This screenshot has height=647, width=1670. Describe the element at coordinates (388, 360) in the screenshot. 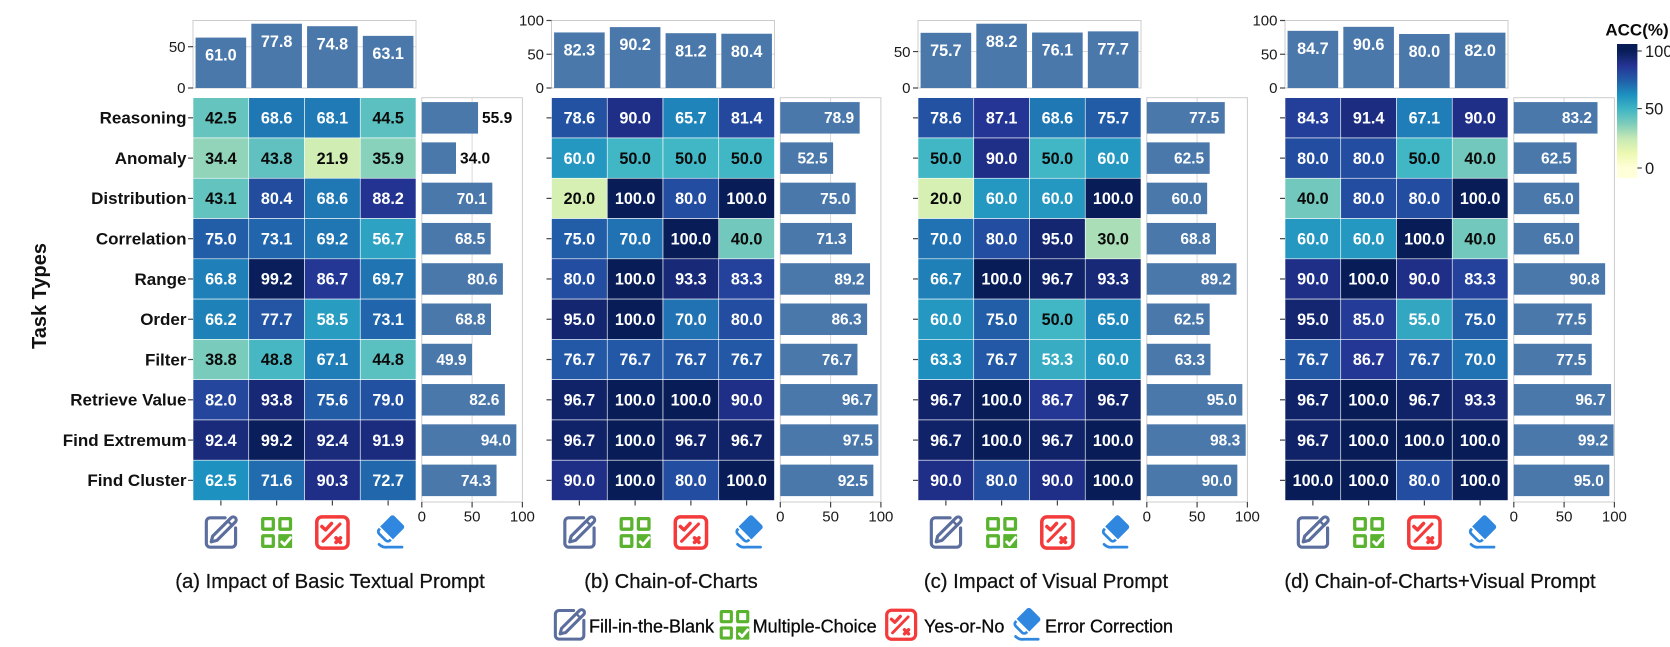

I see `svg-text: 44.8` at that location.